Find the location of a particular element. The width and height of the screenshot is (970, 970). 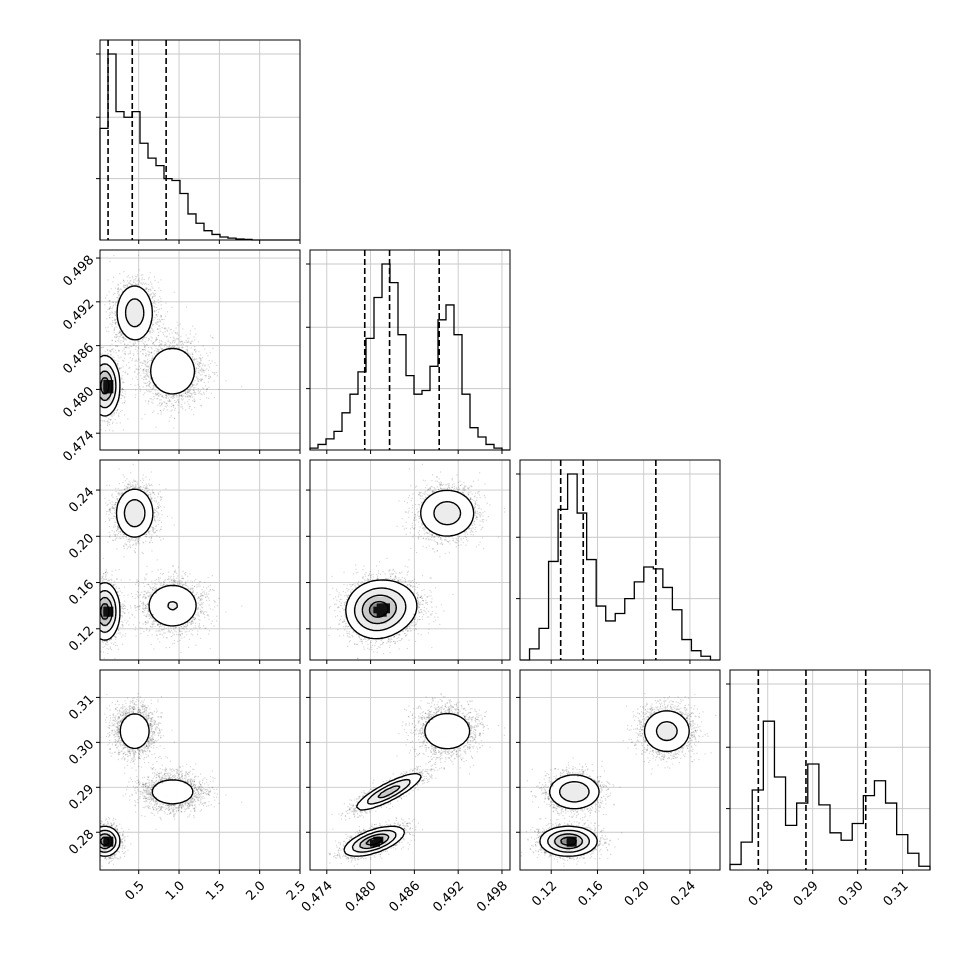

y-tick-label: 0.30 is located at coordinates (81, 752).